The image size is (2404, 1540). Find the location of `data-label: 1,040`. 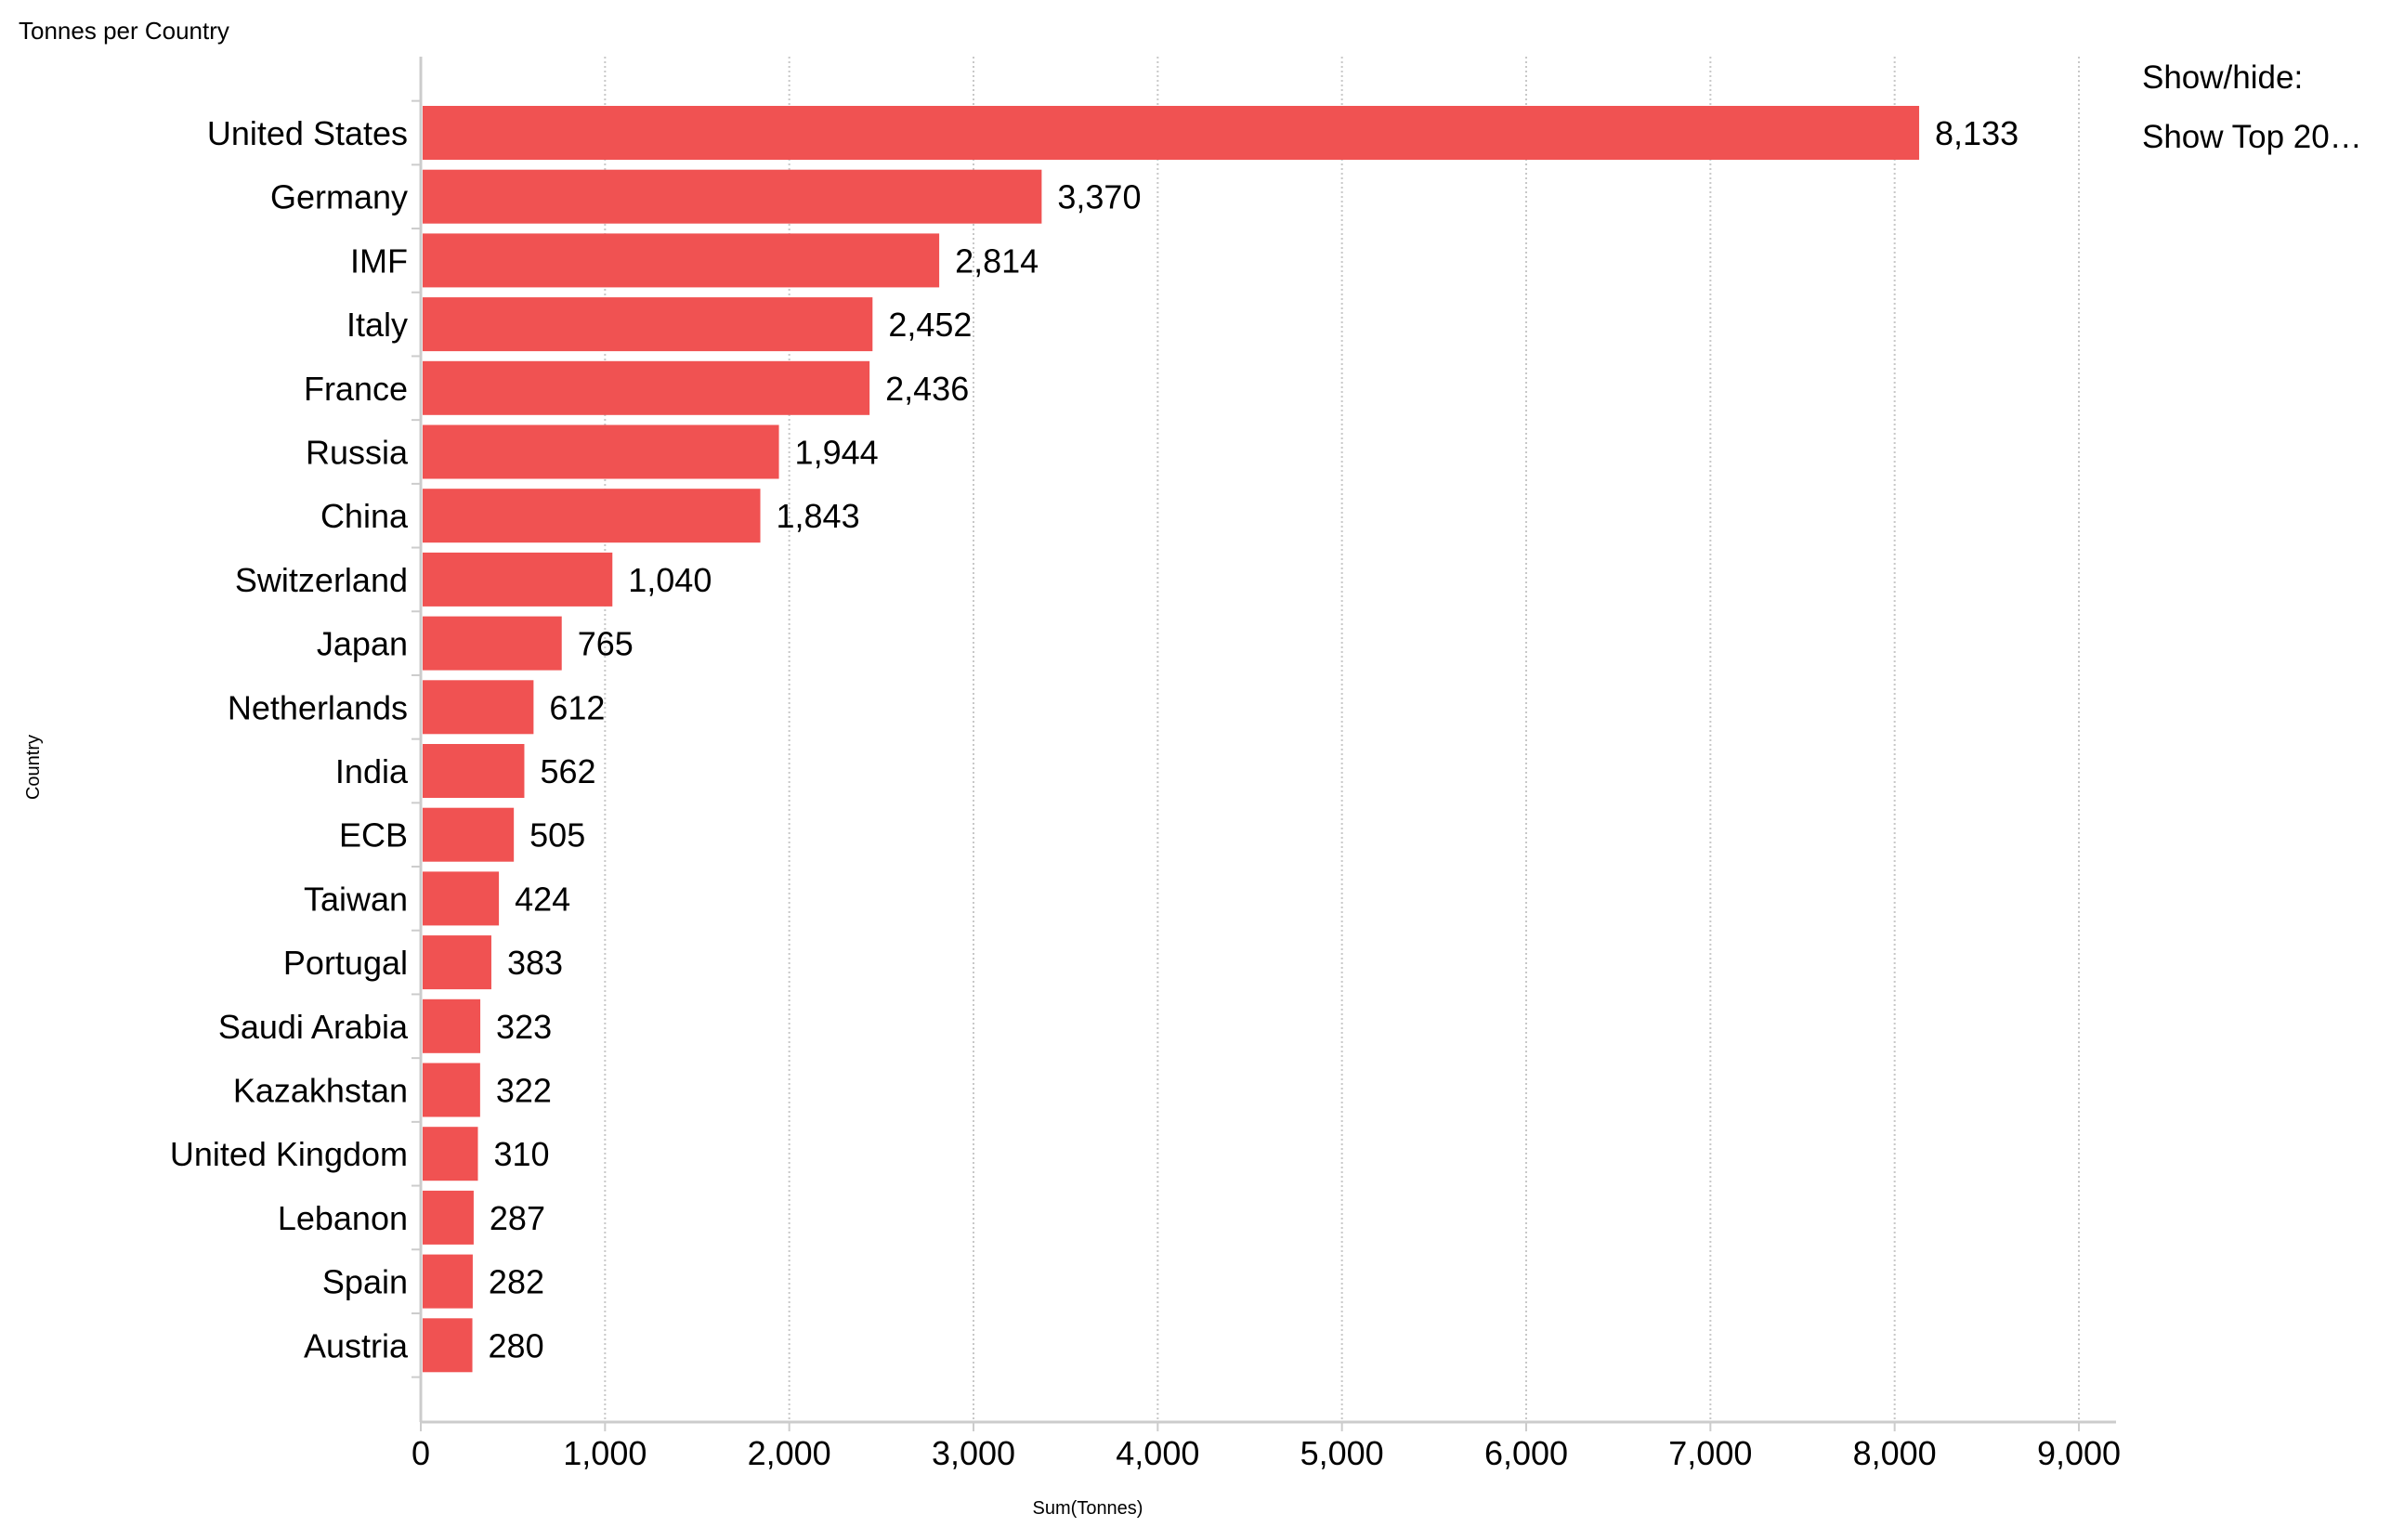

data-label: 1,040 is located at coordinates (670, 580).